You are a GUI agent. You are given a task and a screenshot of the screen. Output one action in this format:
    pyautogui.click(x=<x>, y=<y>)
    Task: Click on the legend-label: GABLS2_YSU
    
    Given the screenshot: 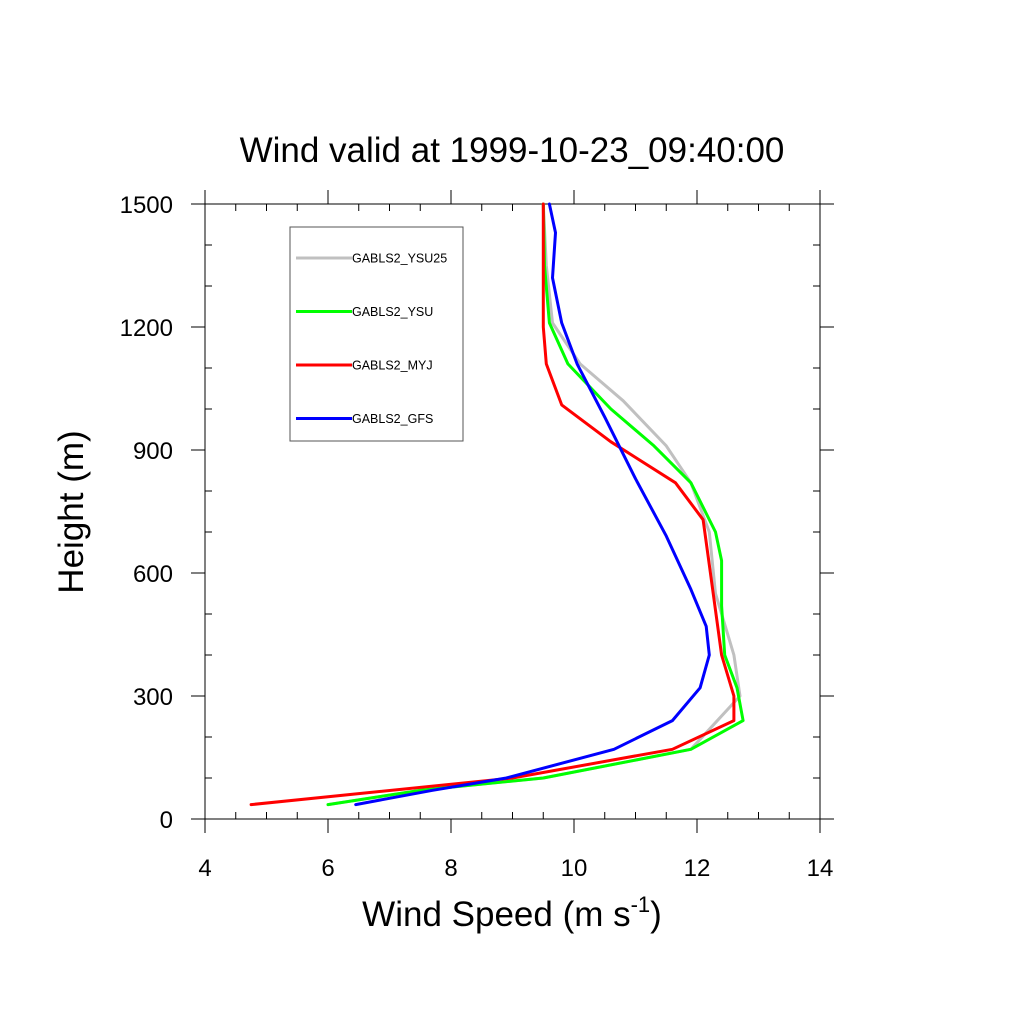 What is the action you would take?
    pyautogui.click(x=392, y=312)
    